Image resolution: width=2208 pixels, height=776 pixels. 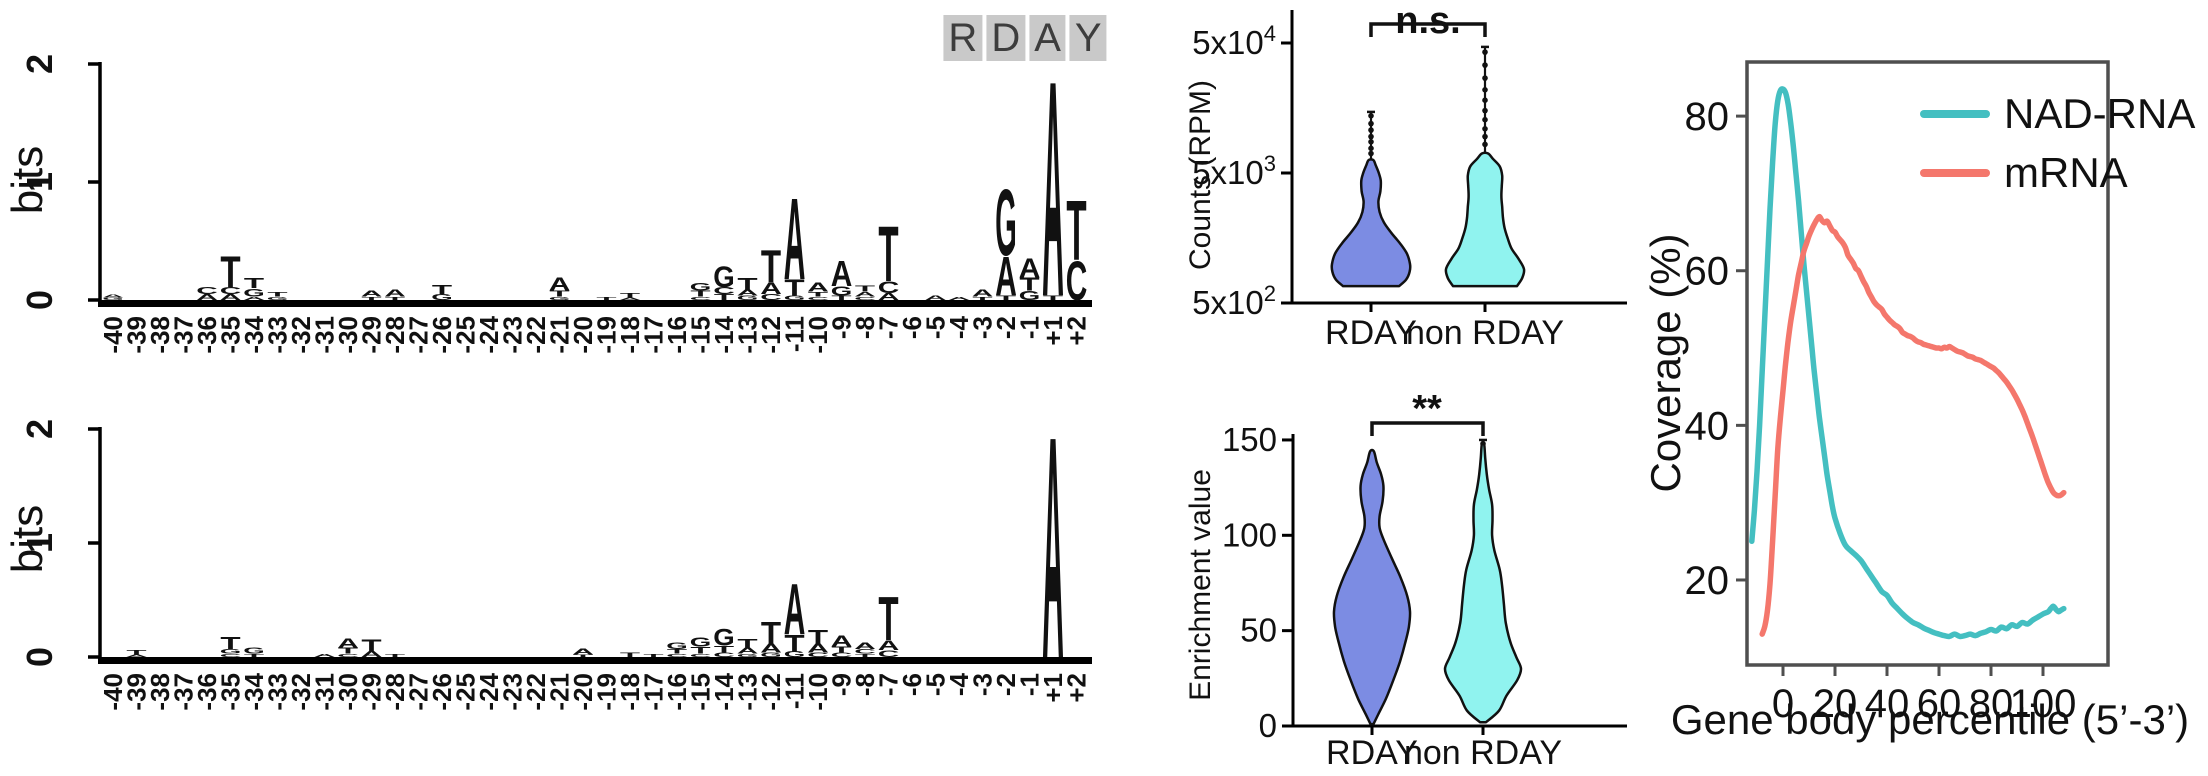 What do you see at coordinates (231, 335) in the screenshot?
I see `x-tick-label: -35` at bounding box center [231, 335].